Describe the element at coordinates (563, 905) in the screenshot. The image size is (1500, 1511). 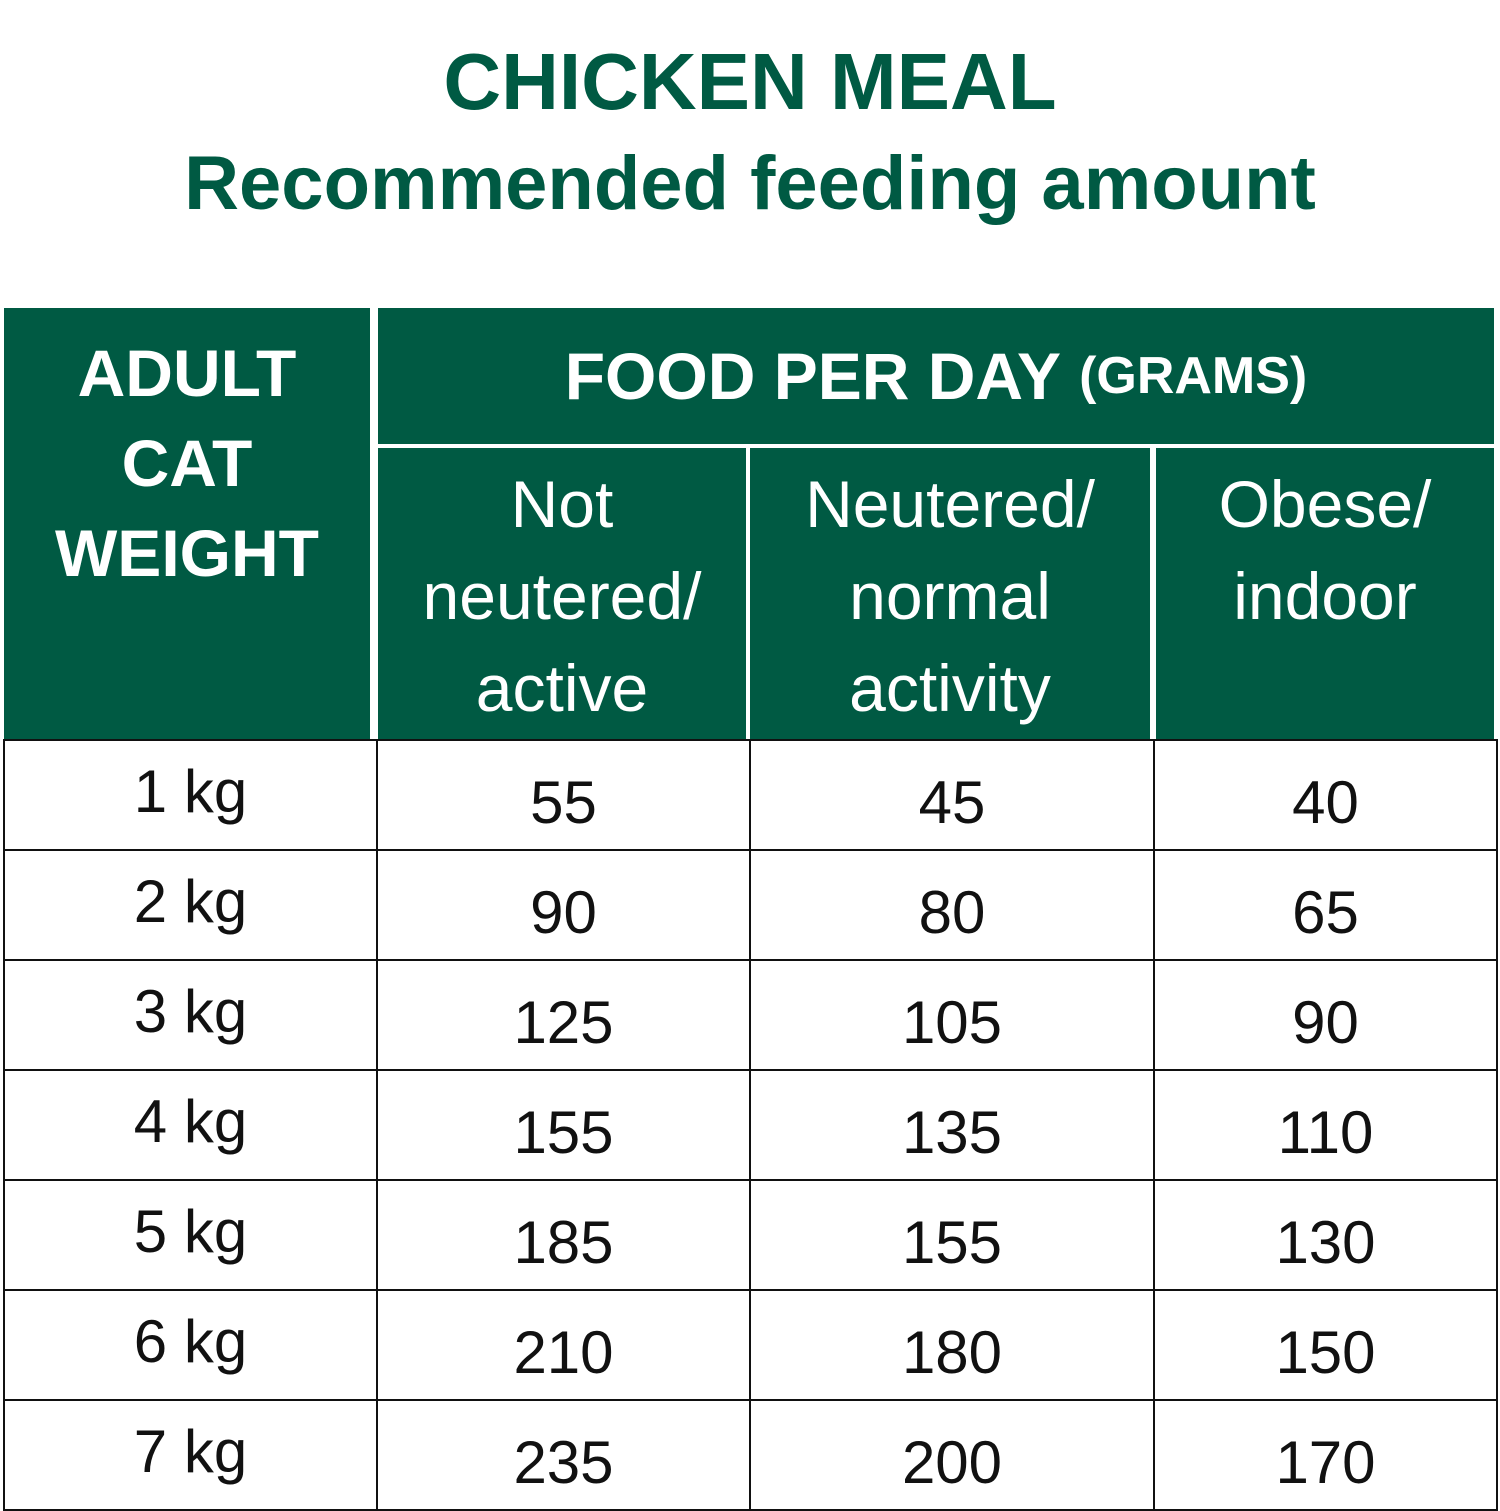
I see `active-cell: 90` at that location.